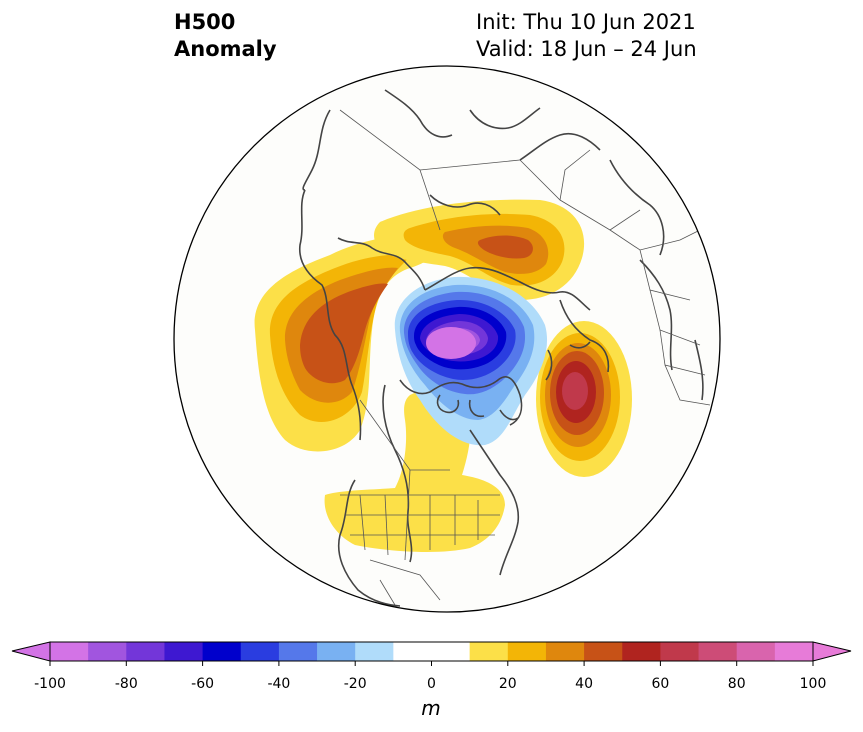 This screenshot has width=863, height=732. Describe the element at coordinates (205, 22) in the screenshot. I see `variable-label: H500` at that location.